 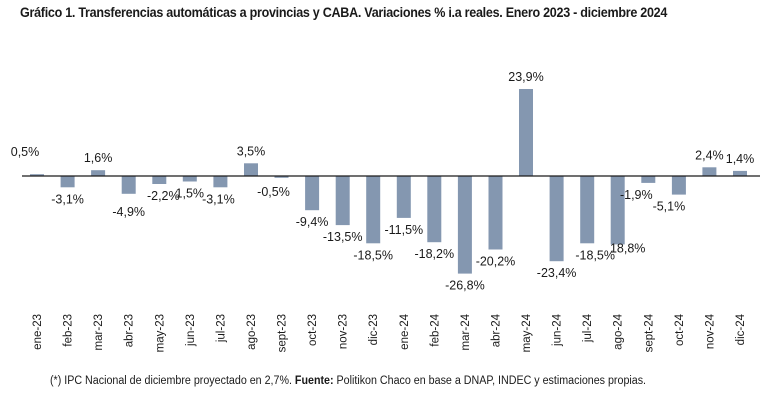 I want to click on data-label-jun-23: 1,5%, so click(x=190, y=194).